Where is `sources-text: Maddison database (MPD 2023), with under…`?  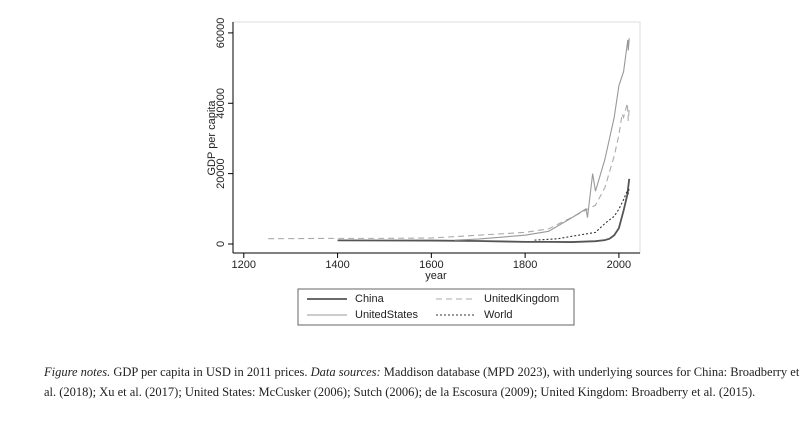
sources-text: Maddison database (MPD 2023), with under… is located at coordinates (422, 382).